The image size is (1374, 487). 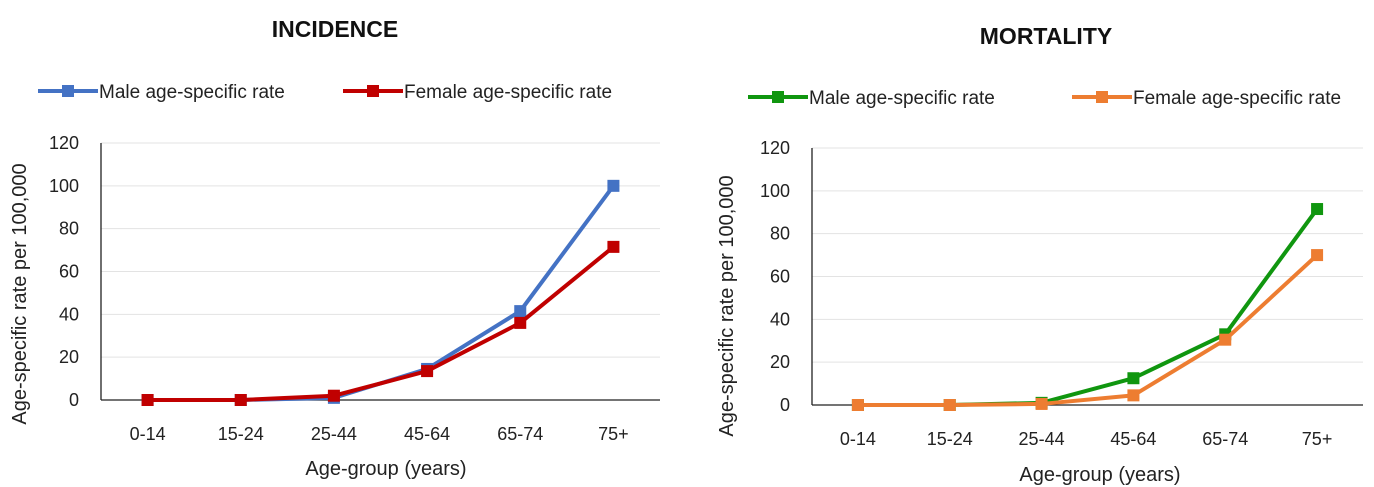 I want to click on series-group, so click(x=1087, y=307).